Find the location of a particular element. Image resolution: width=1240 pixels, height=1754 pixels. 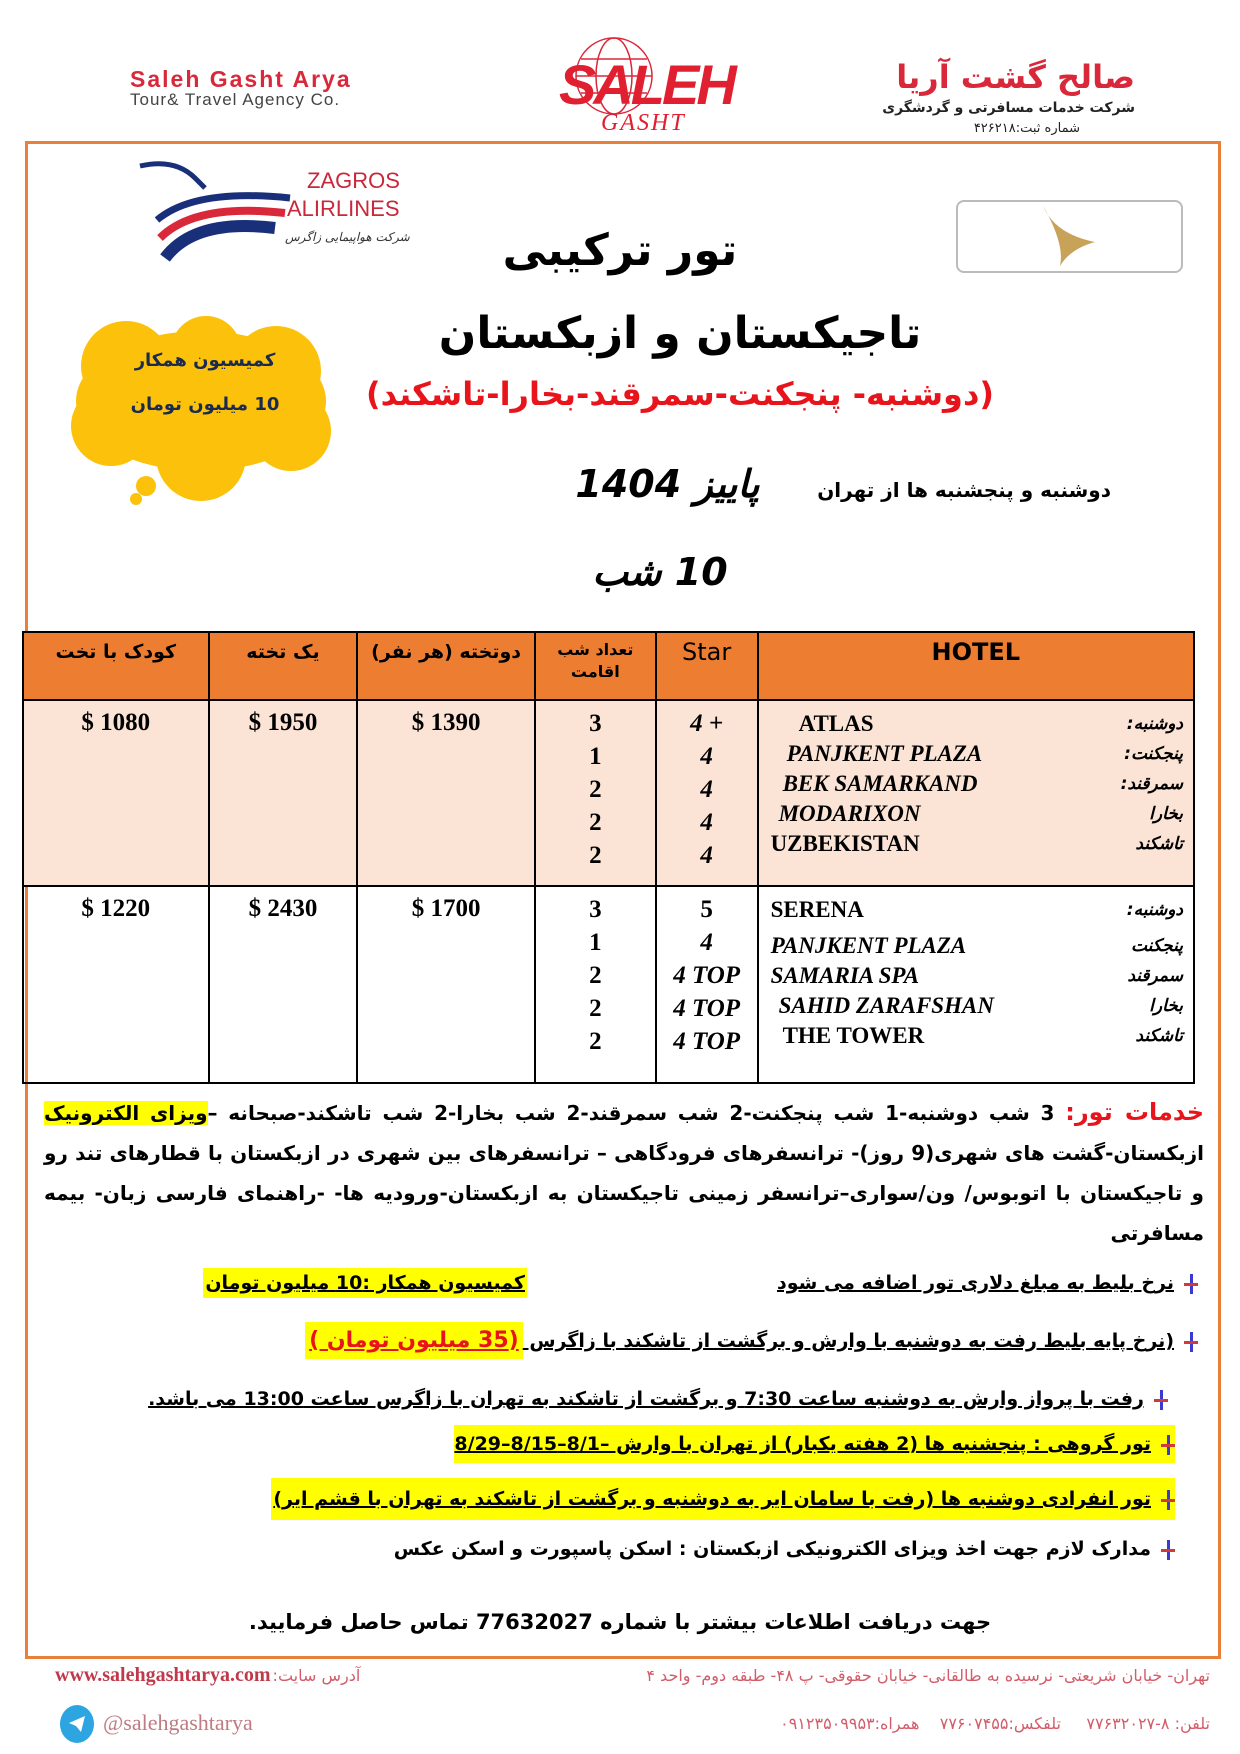

star-value: 4 + is located at coordinates (707, 723).